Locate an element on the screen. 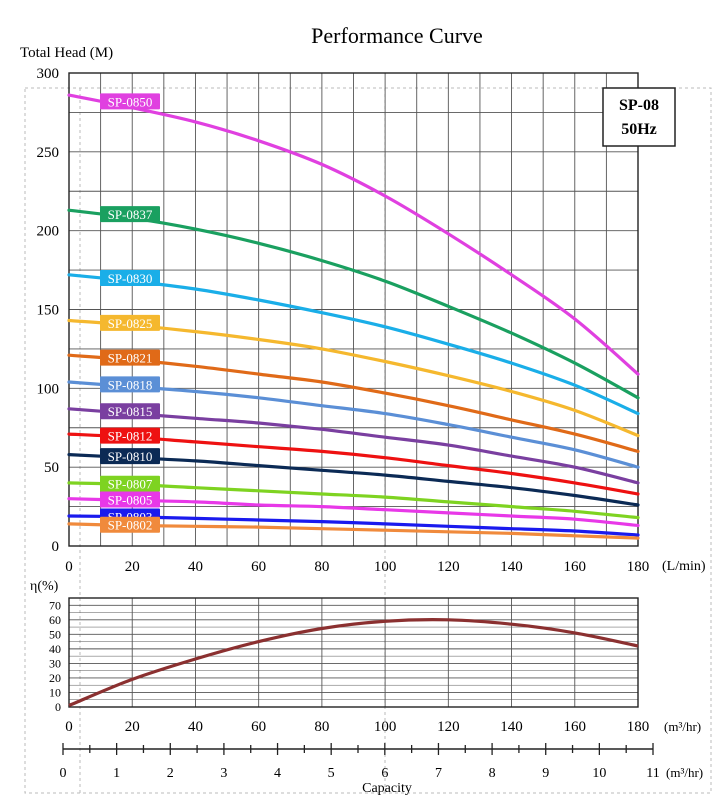  eff-y-tick-label: 0 is located at coordinates (58, 707).